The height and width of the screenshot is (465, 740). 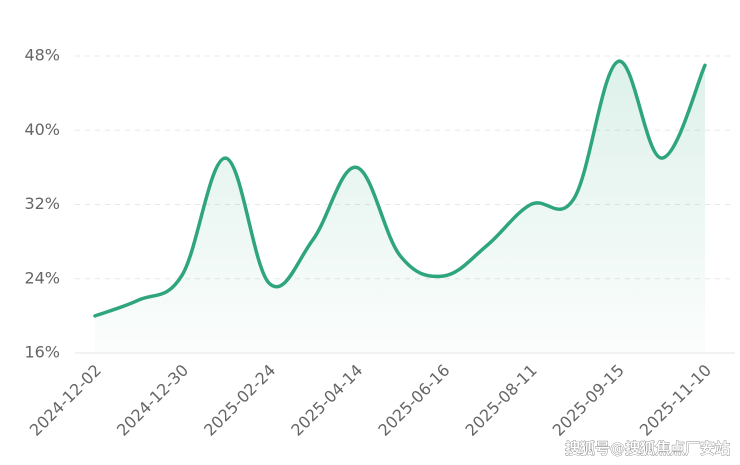 What do you see at coordinates (675, 400) in the screenshot?
I see `x-tick-label: 2025-11-10` at bounding box center [675, 400].